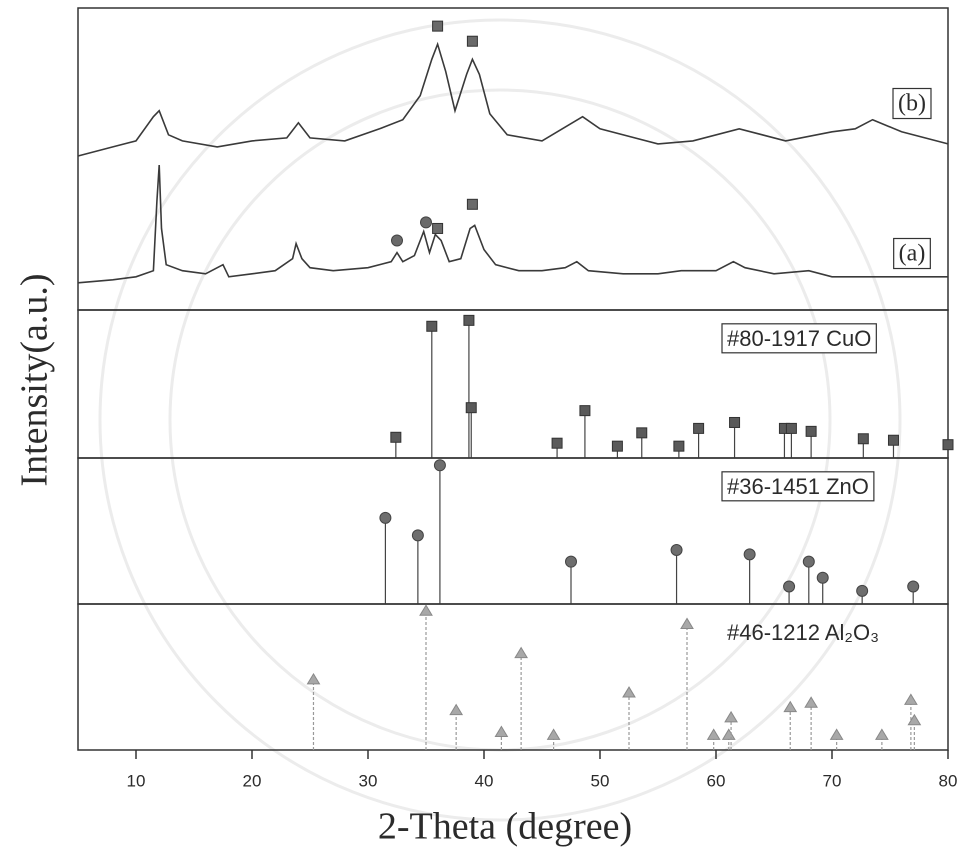 Image resolution: width=967 pixels, height=865 pixels. What do you see at coordinates (484, 780) in the screenshot?
I see `x-tick-label: 40` at bounding box center [484, 780].